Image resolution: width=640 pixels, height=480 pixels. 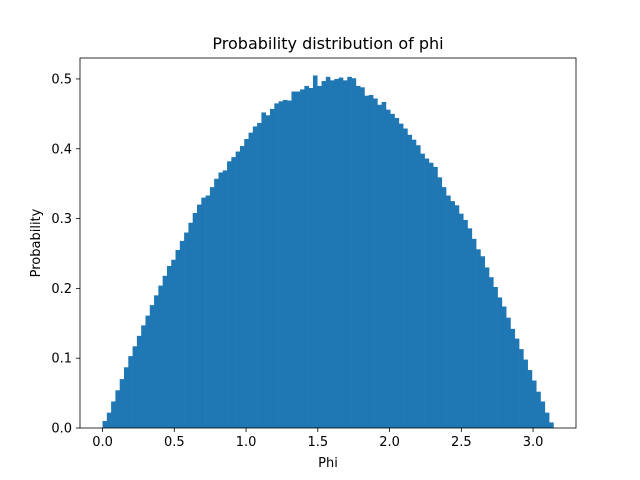 What do you see at coordinates (327, 43) in the screenshot?
I see `chart-title: Probability distribution of phi` at bounding box center [327, 43].